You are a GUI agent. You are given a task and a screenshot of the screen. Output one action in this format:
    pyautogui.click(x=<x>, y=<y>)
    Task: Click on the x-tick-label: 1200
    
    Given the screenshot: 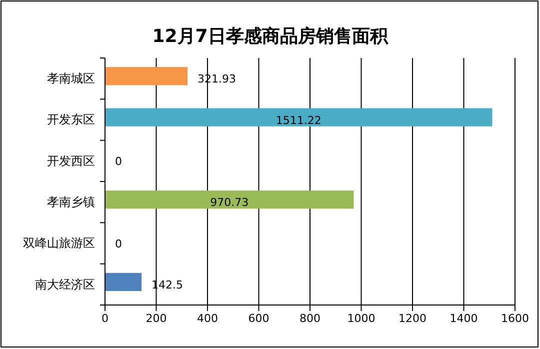 What is the action you would take?
    pyautogui.click(x=412, y=318)
    